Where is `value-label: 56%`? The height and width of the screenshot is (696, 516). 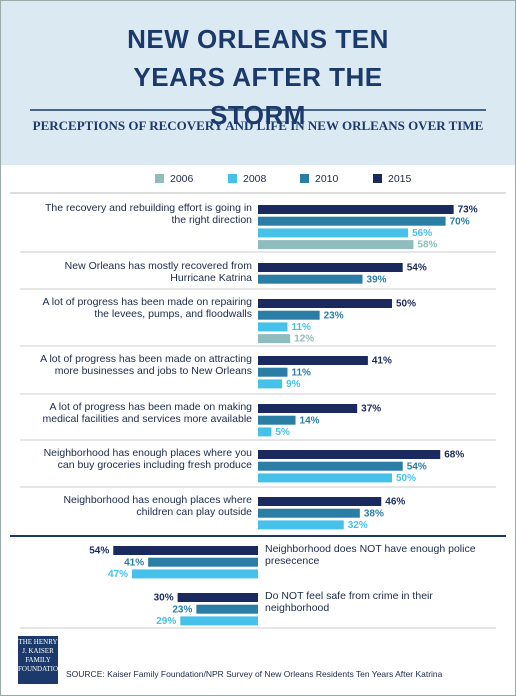 value-label: 56% is located at coordinates (422, 233).